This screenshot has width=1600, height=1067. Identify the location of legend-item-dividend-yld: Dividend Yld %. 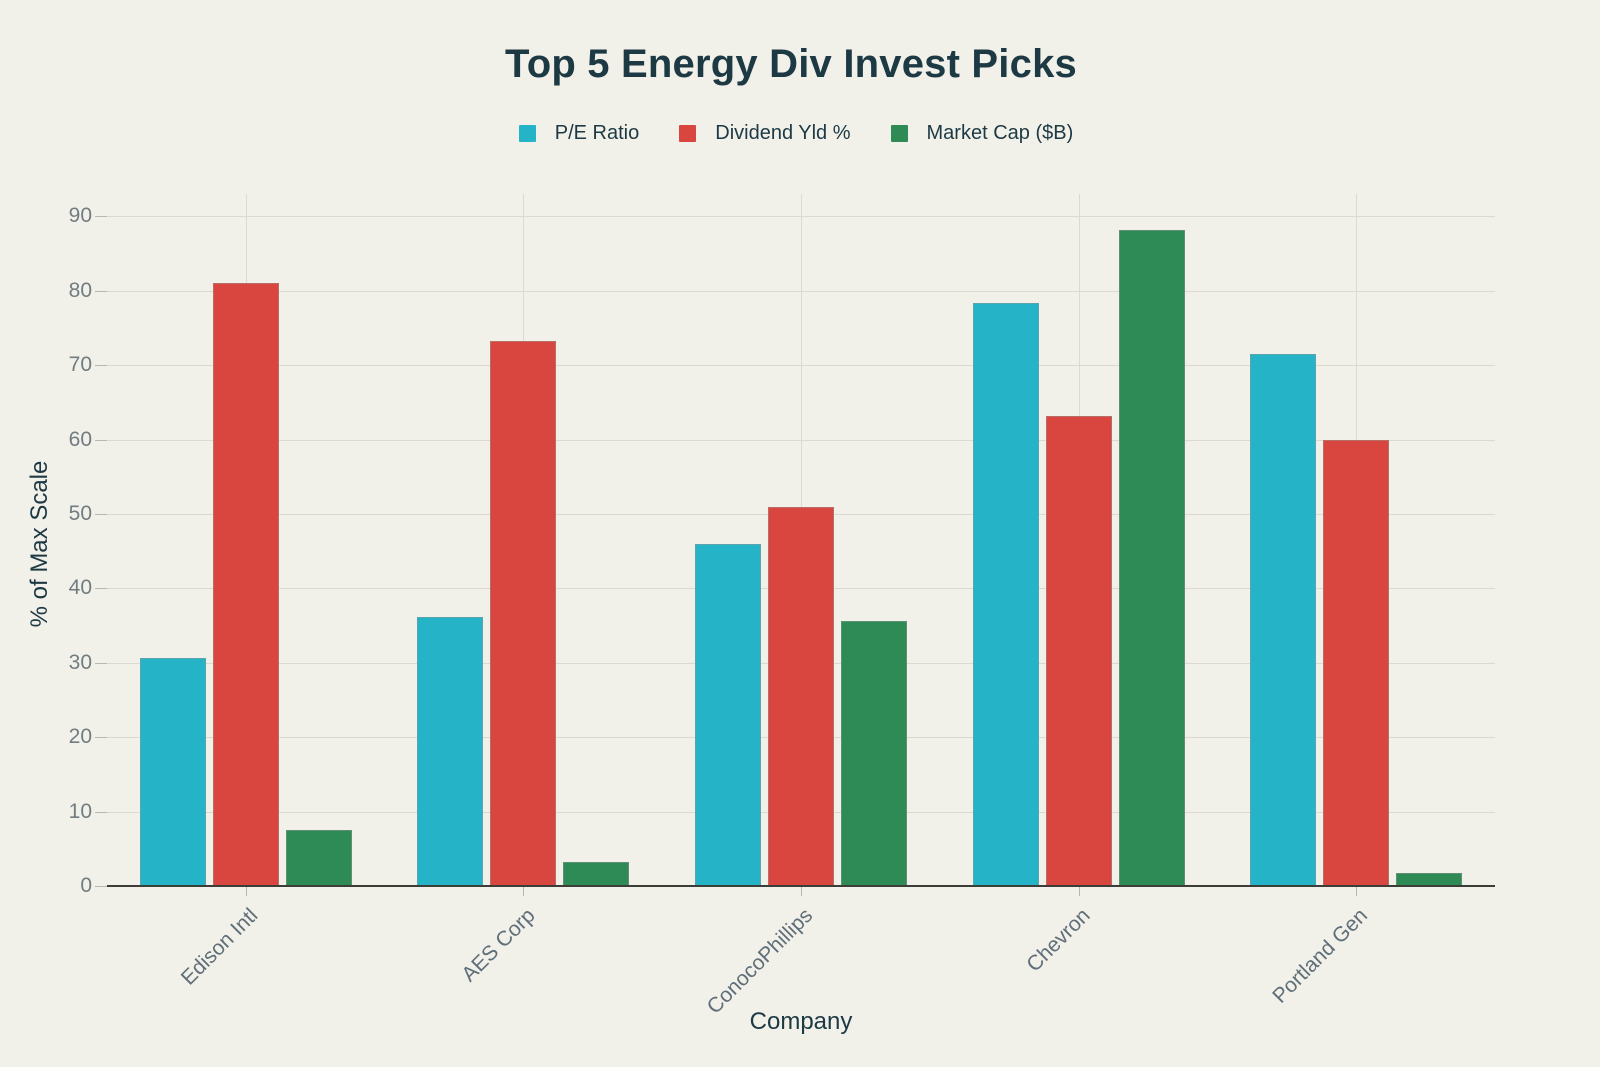
(765, 133).